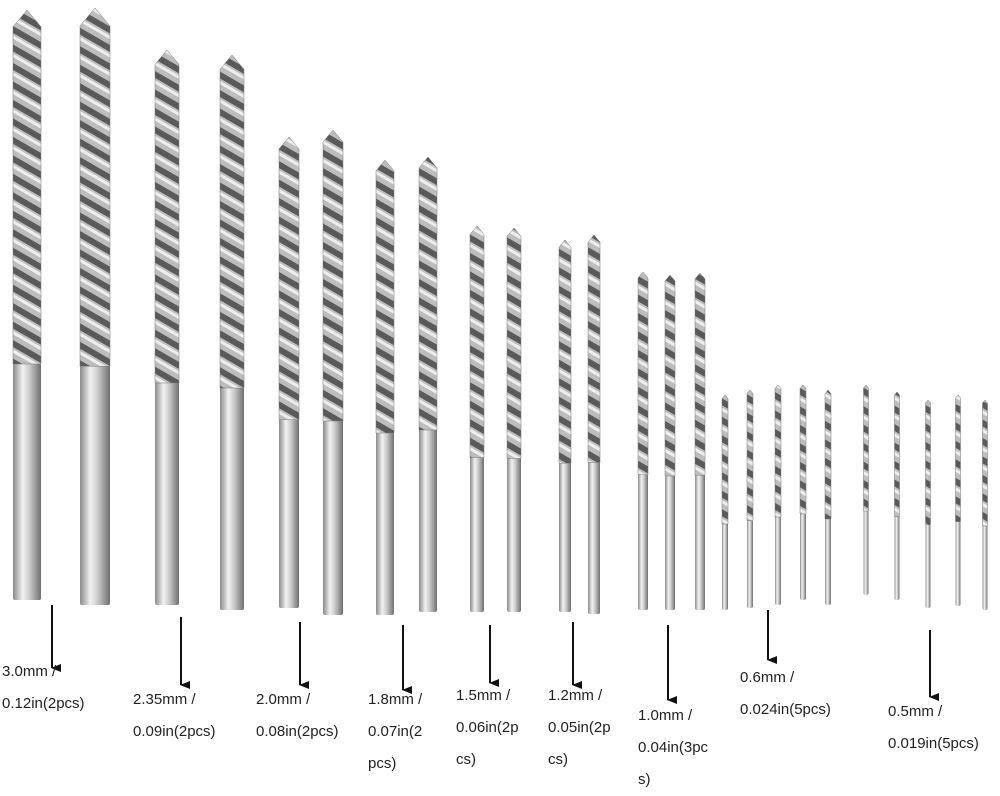 This screenshot has height=796, width=1000. Describe the element at coordinates (785, 709) in the screenshot. I see `size-label: 0.024in(5pcs)` at that location.